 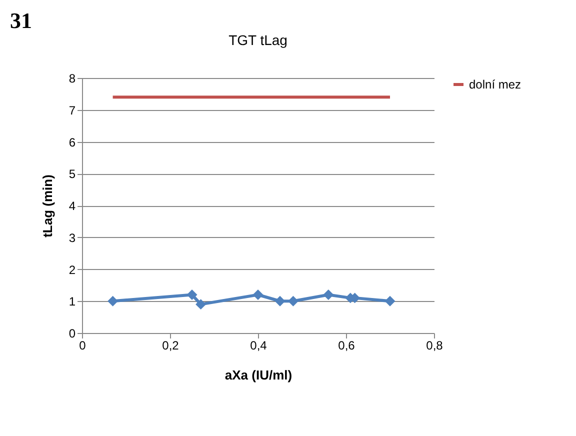 What do you see at coordinates (72, 333) in the screenshot?
I see `y-tick-label: 0` at bounding box center [72, 333].